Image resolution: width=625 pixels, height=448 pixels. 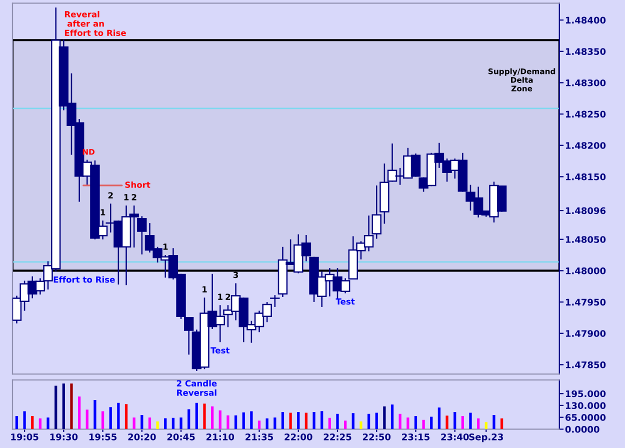 I want to click on y-tick-label: 1.47950, so click(x=586, y=302).